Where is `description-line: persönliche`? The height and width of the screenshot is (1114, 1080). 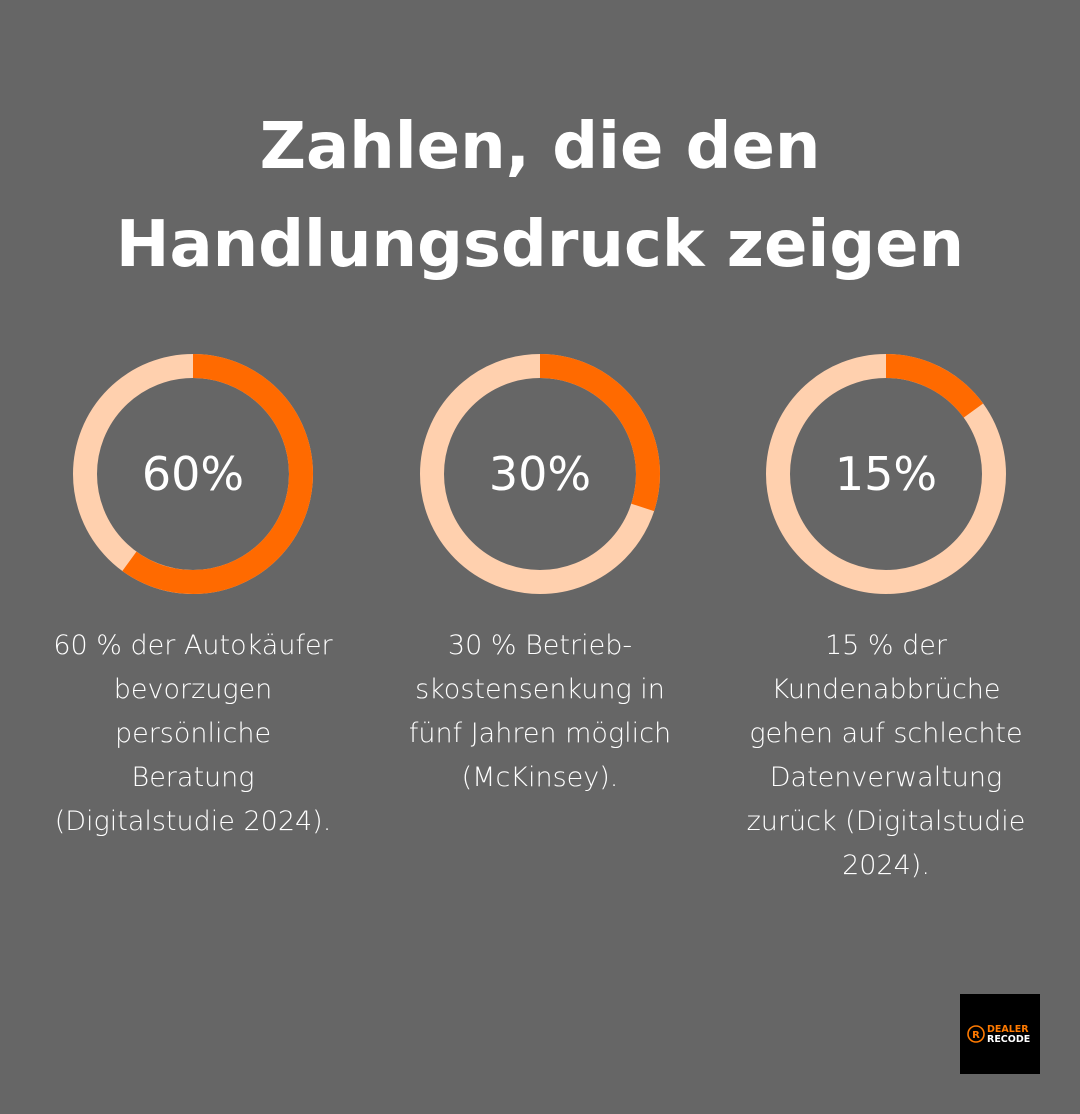 description-line: persönliche is located at coordinates (193, 733).